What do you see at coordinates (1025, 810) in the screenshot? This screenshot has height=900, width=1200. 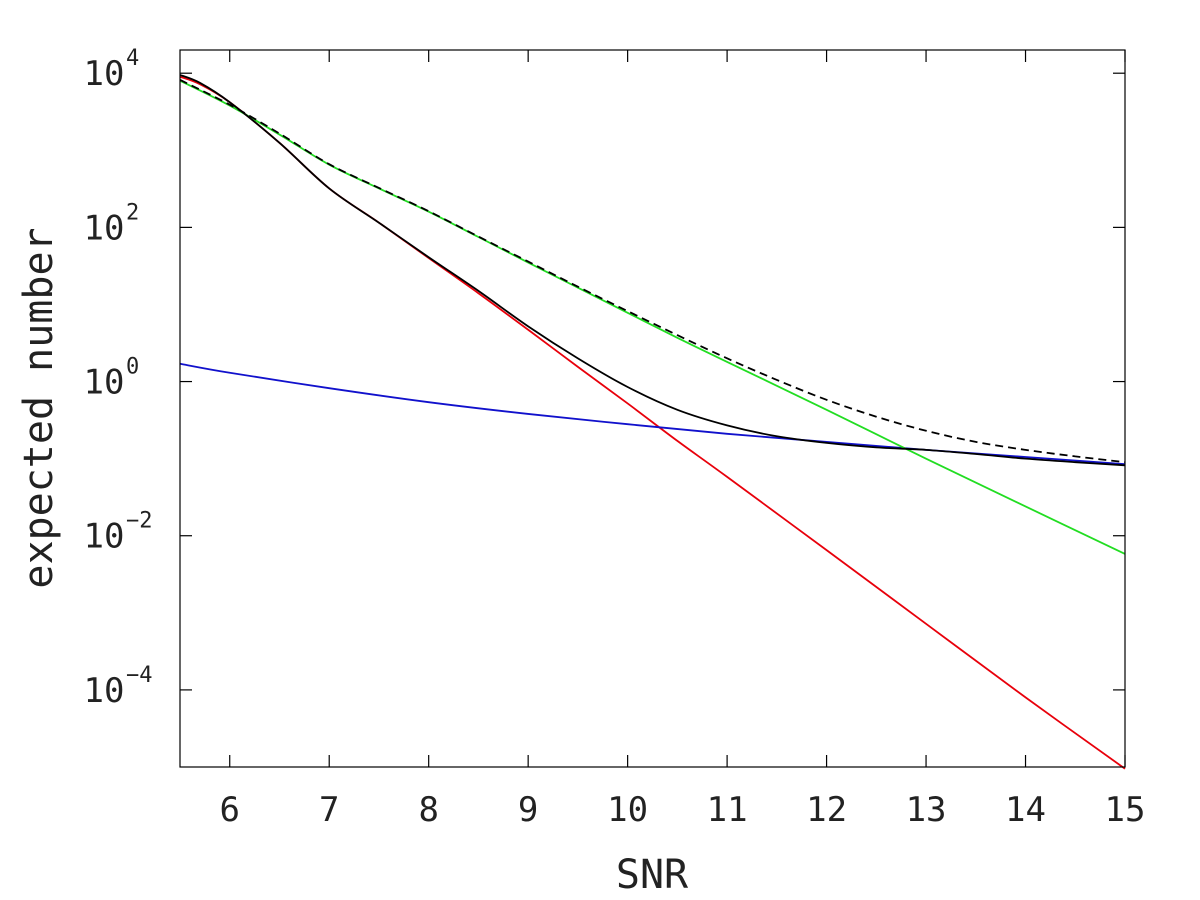 I see `x-tick-label-14: 14` at bounding box center [1025, 810].